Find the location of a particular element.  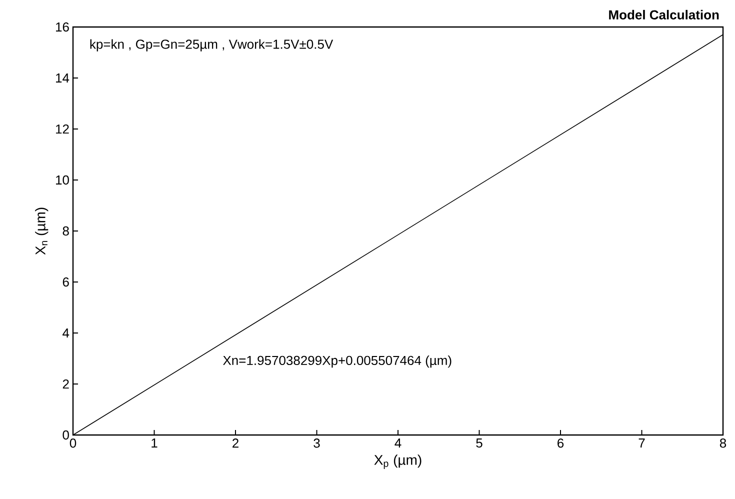

annotation: kp=kn , Gp=Gn=25µm , Vwork=1.5V±0.5V is located at coordinates (212, 45).